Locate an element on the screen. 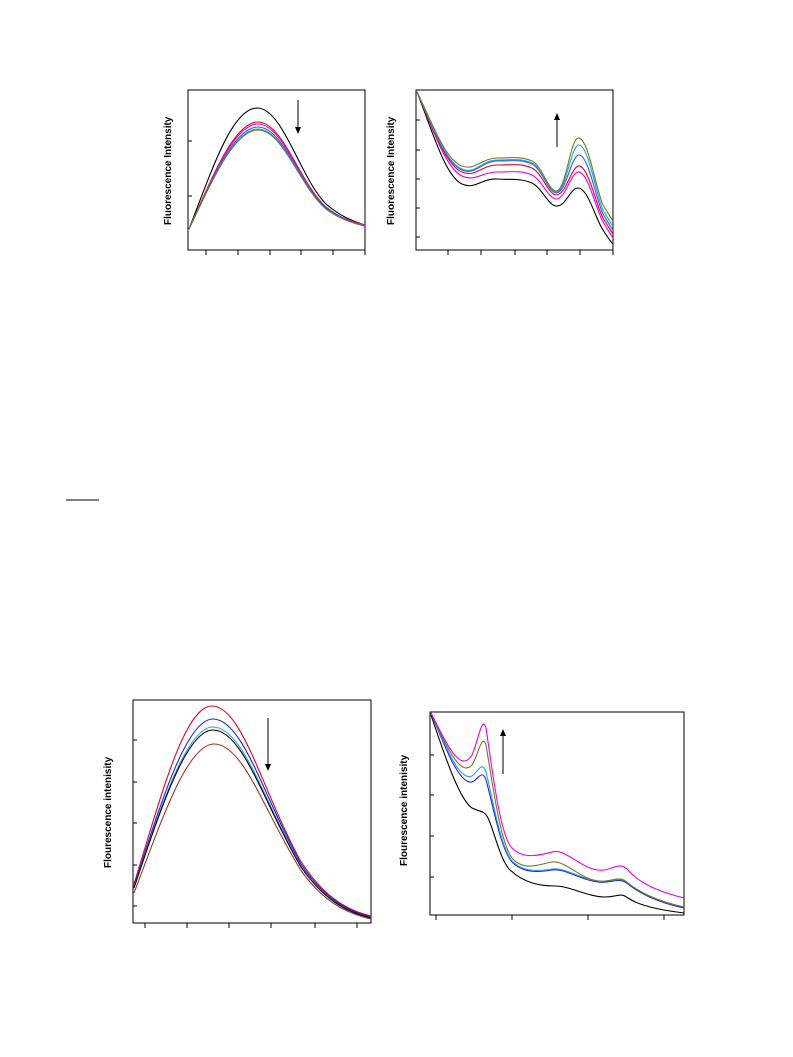 The image size is (793, 1057). chart-2-frame is located at coordinates (514, 170).